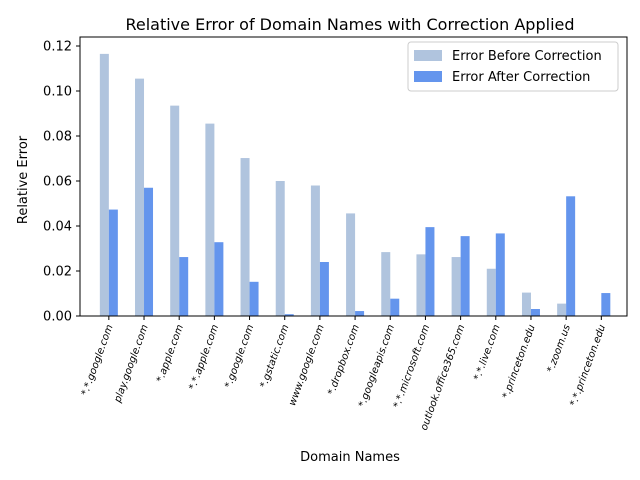  I want to click on x-tick-label: *.*.microsoft.com, so click(412, 366).